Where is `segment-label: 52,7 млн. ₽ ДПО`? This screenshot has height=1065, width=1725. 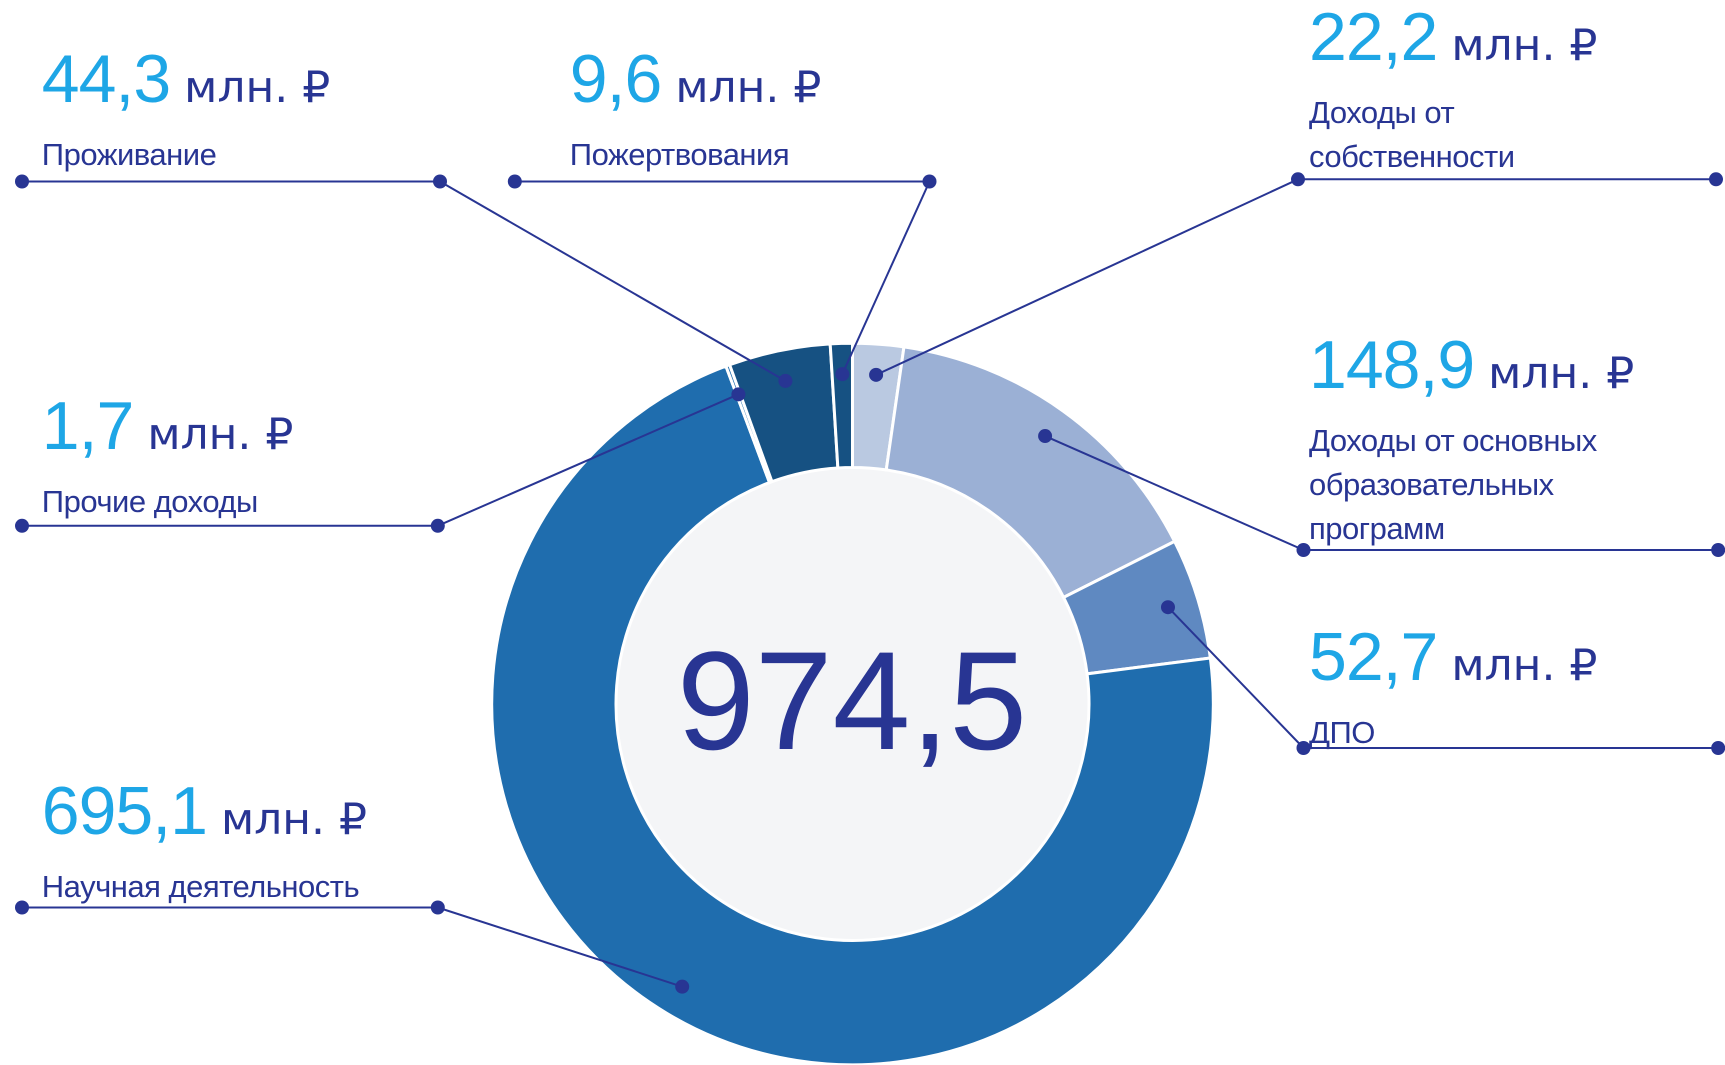
segment-label: 52,7 млн. ₽ ДПО is located at coordinates (1496, 688).